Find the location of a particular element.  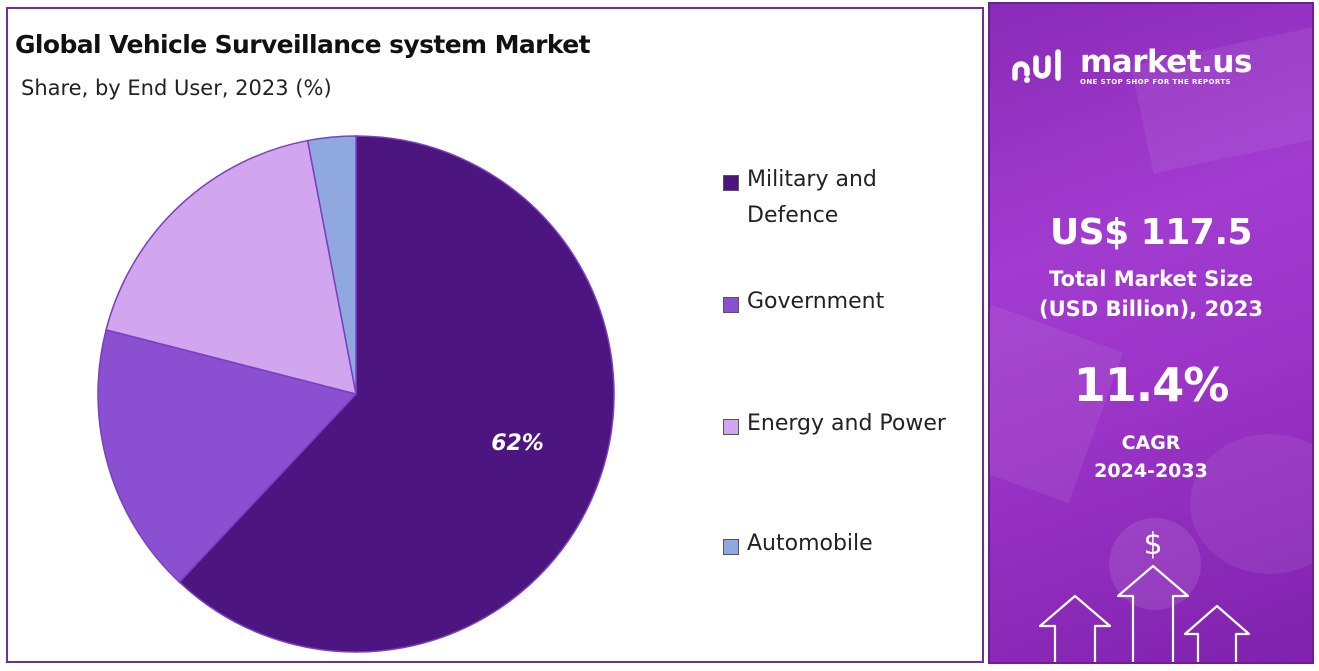

chart-subtitle: Share, by End User, 2023 (%) is located at coordinates (176, 88).